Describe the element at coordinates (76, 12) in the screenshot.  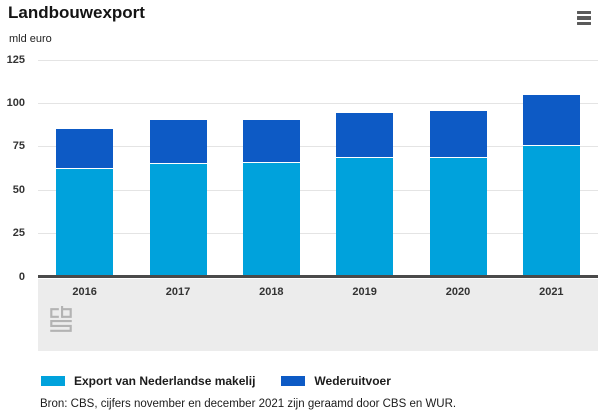
I see `chart-title: Landbouwexport` at that location.